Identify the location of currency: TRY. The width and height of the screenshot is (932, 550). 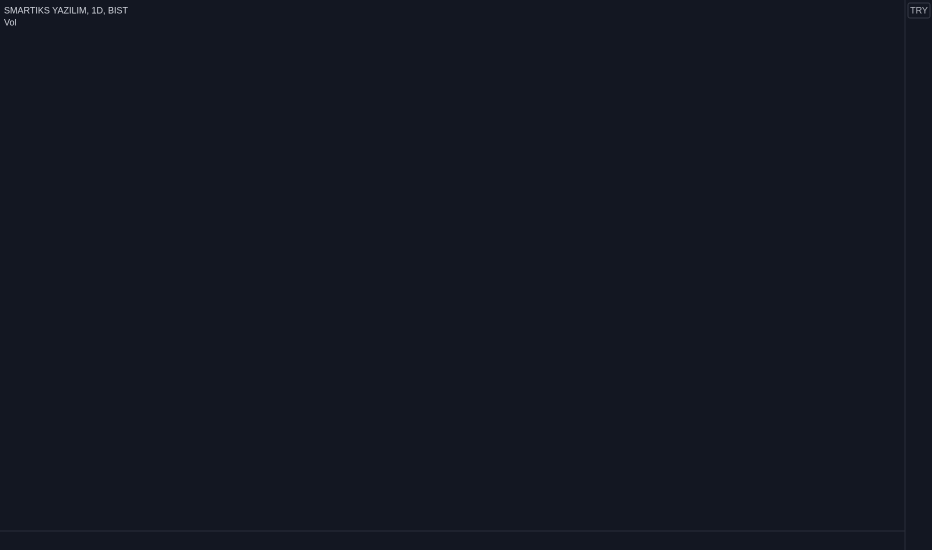
(919, 10).